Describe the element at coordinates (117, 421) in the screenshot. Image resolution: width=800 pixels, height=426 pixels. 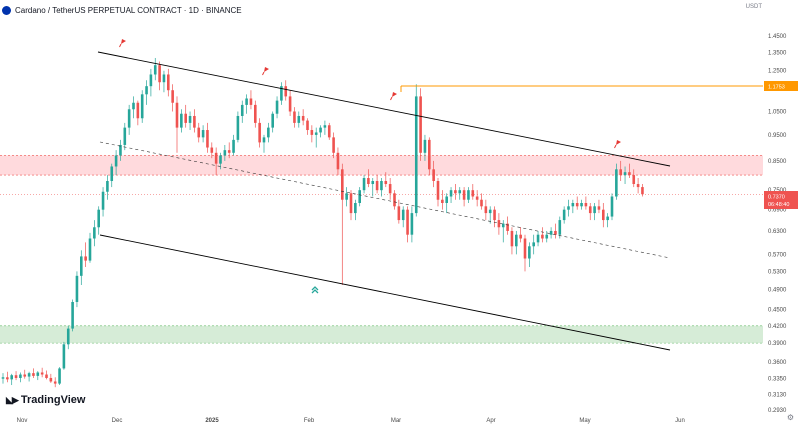
I see `time-tick-label: Dec` at that location.